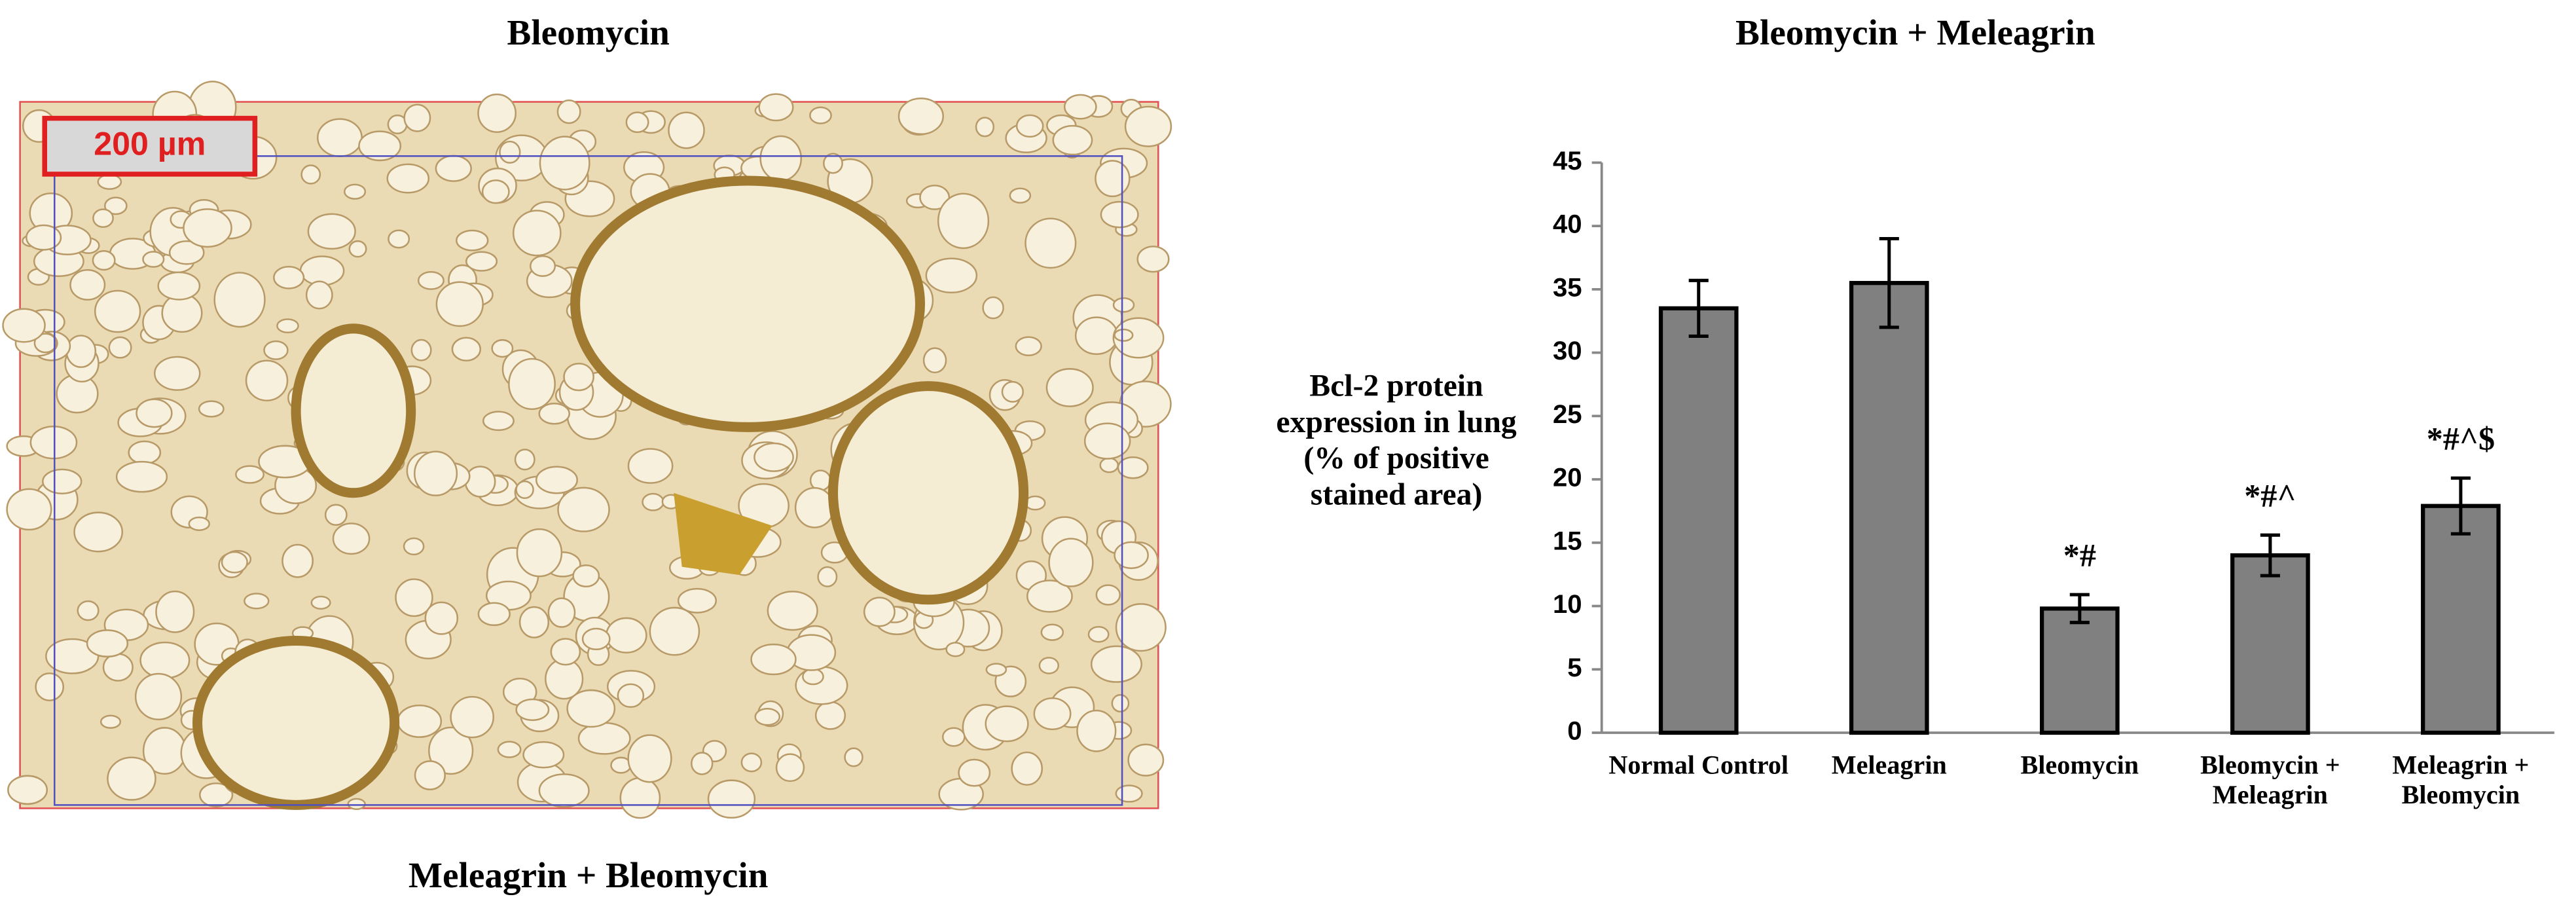  What do you see at coordinates (2079, 766) in the screenshot?
I see `x-tick-label: Bleomycin` at bounding box center [2079, 766].